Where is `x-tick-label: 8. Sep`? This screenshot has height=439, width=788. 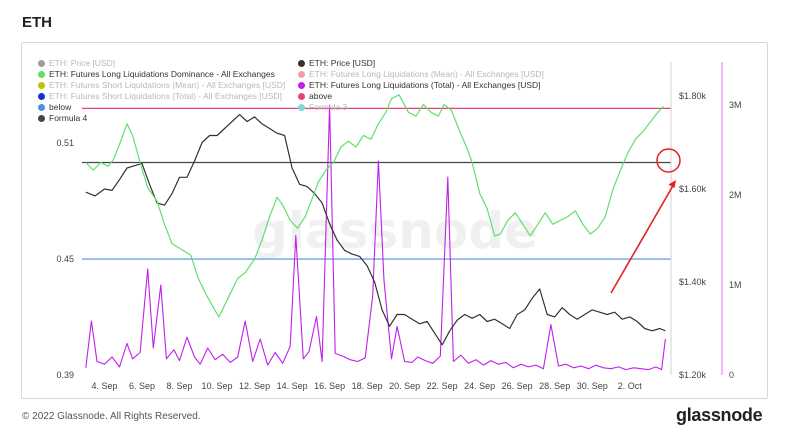 x-tick-label: 8. Sep is located at coordinates (180, 386).